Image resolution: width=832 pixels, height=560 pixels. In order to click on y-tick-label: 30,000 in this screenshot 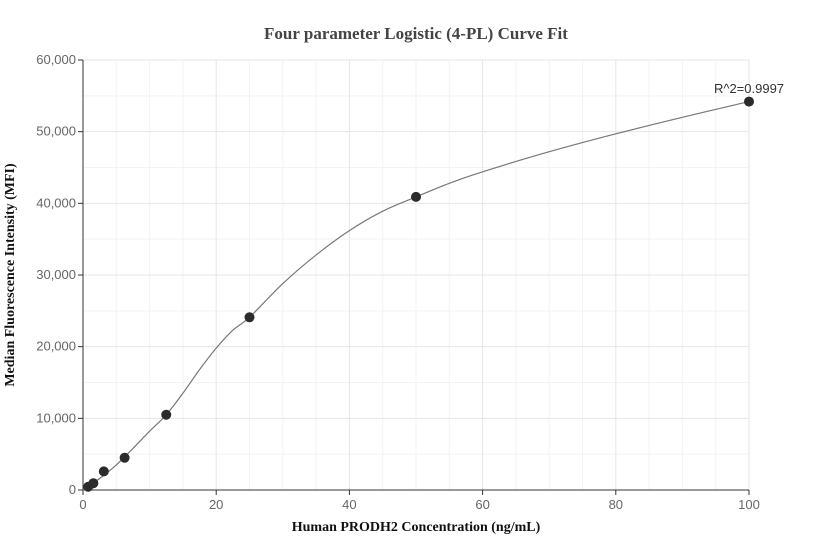, I will do `click(56, 274)`.